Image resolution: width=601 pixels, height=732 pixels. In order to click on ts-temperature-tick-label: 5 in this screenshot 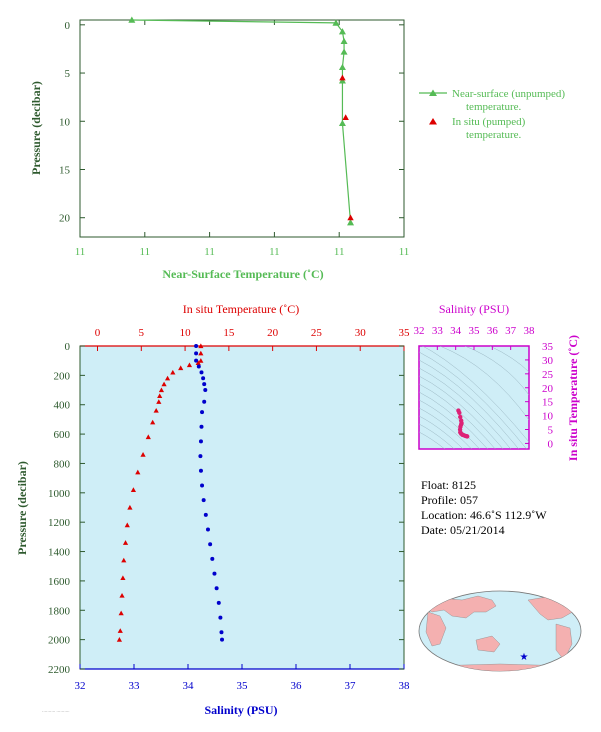, I will do `click(551, 431)`.